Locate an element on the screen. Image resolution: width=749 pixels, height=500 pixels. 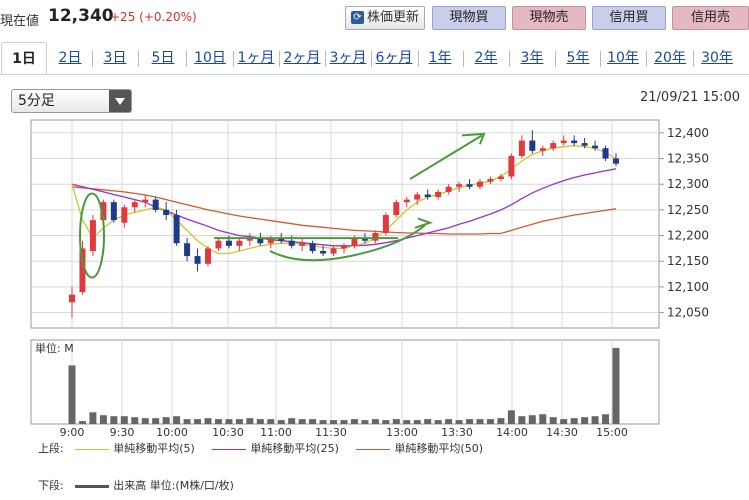
chevron-down-icon is located at coordinates (120, 101).